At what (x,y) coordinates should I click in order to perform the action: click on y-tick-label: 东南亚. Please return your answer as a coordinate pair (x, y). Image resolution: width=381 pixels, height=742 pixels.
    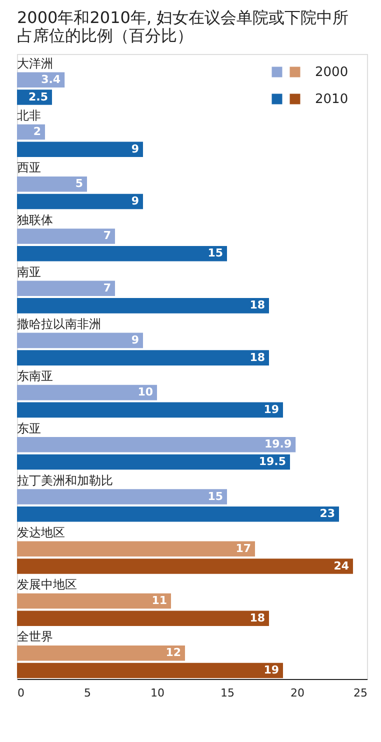
    Looking at the image, I should click on (35, 376).